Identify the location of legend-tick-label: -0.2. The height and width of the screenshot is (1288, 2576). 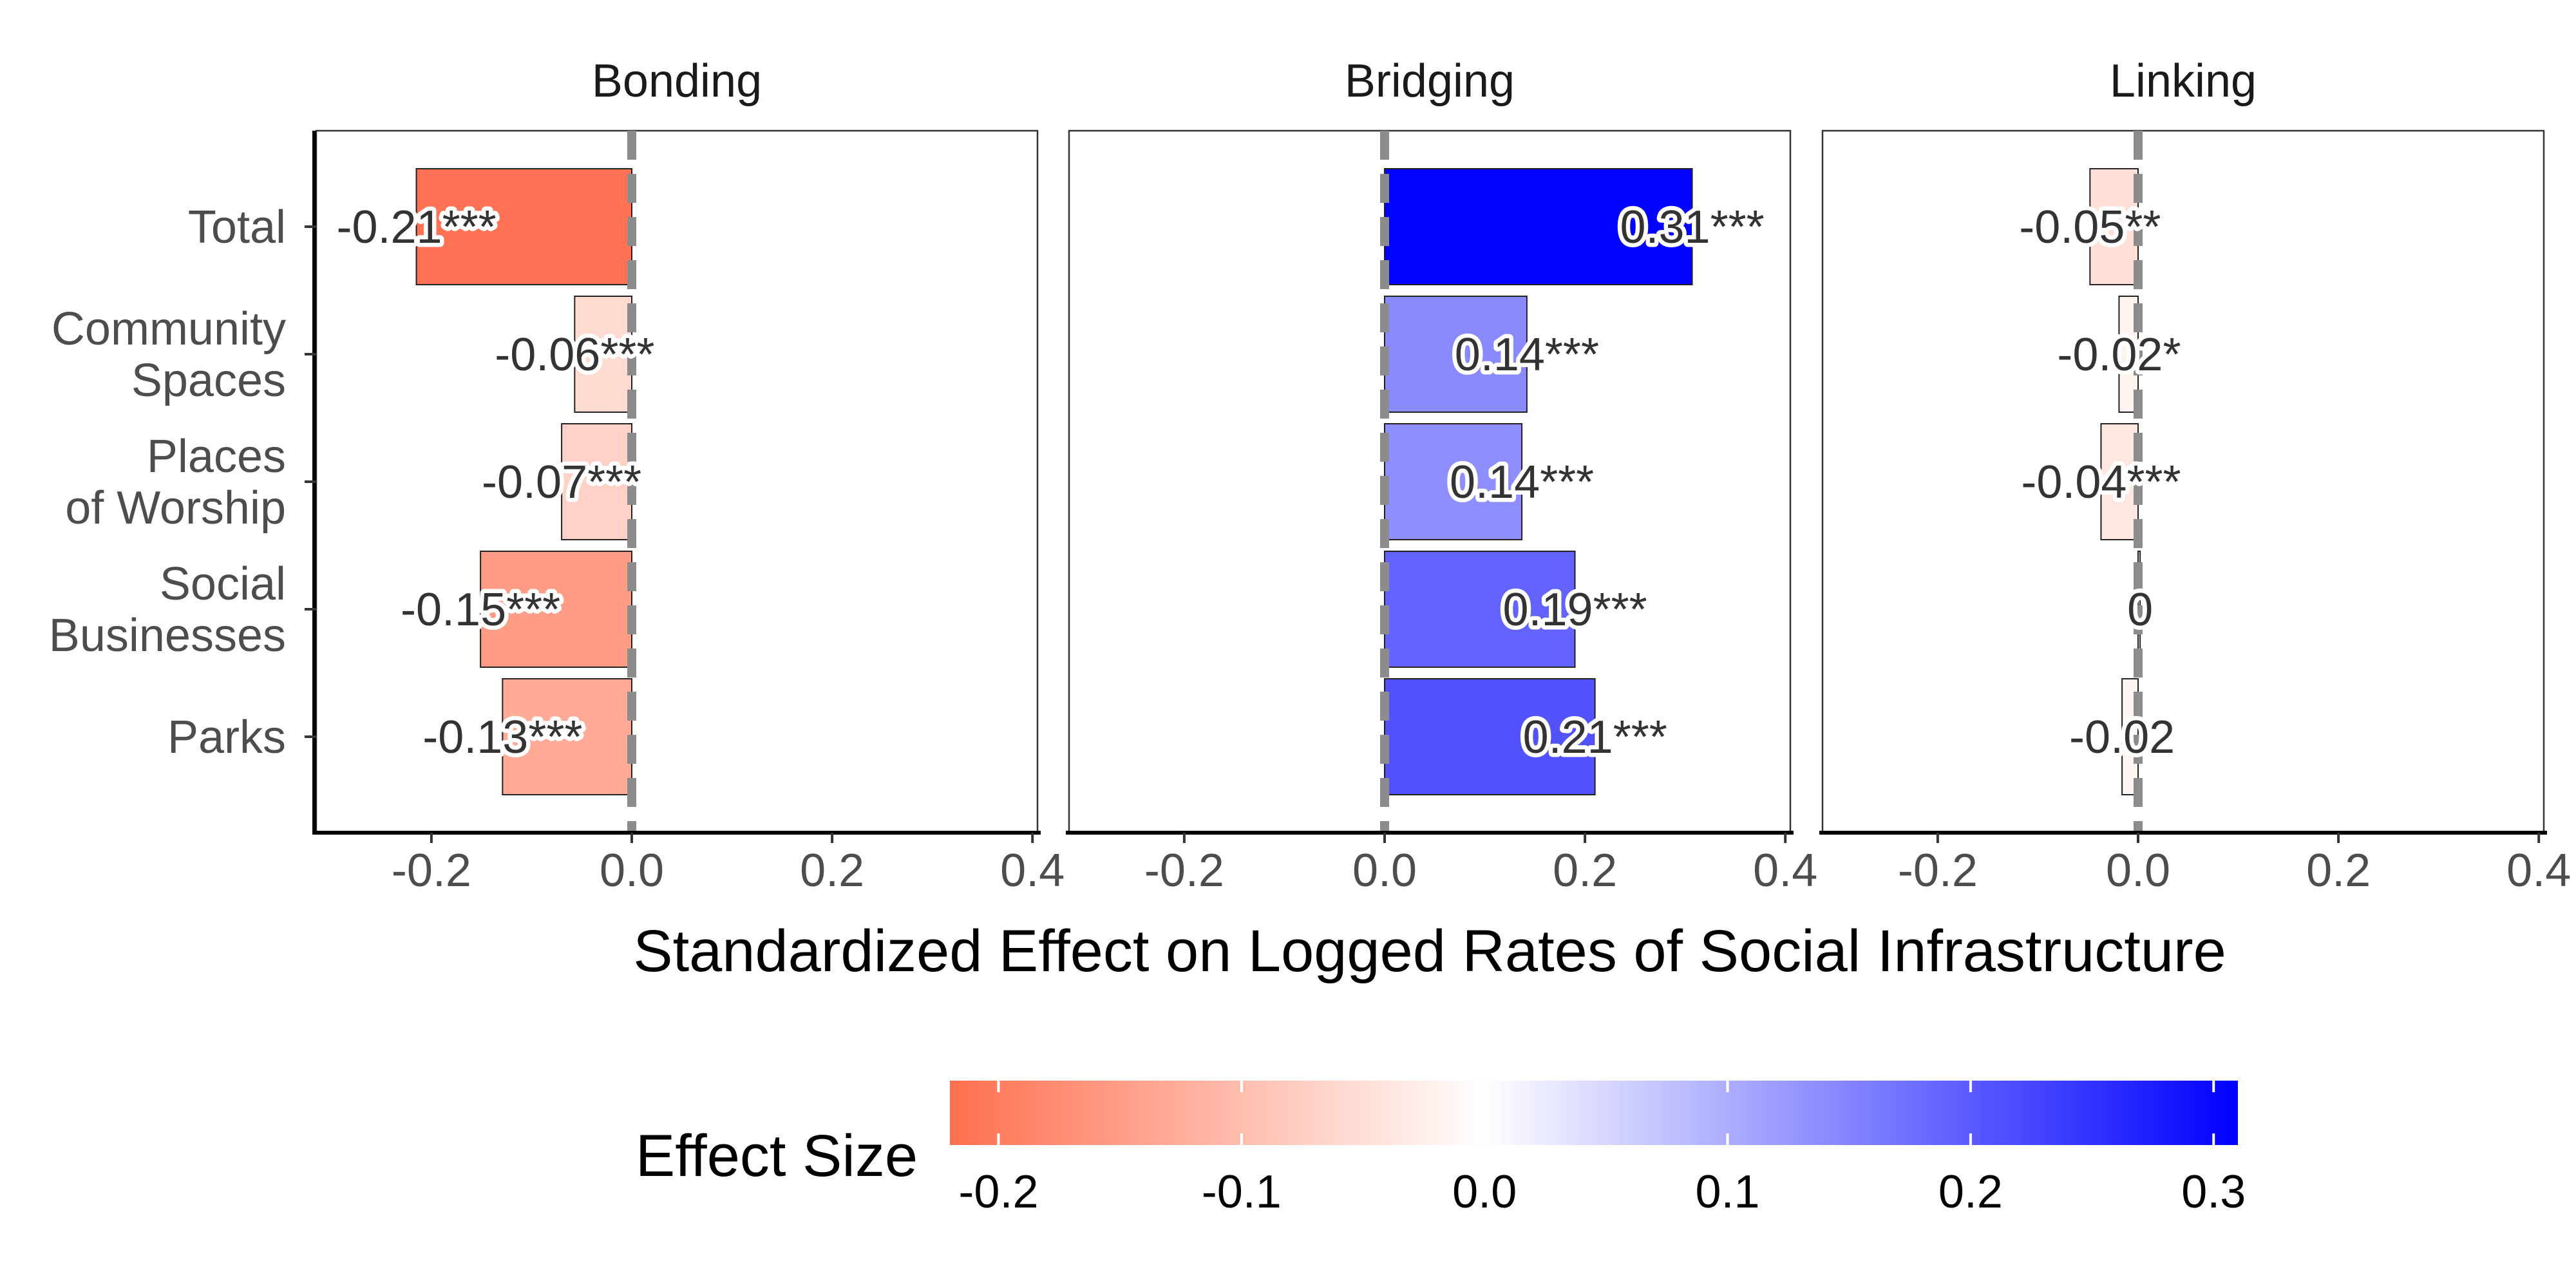
(998, 1192).